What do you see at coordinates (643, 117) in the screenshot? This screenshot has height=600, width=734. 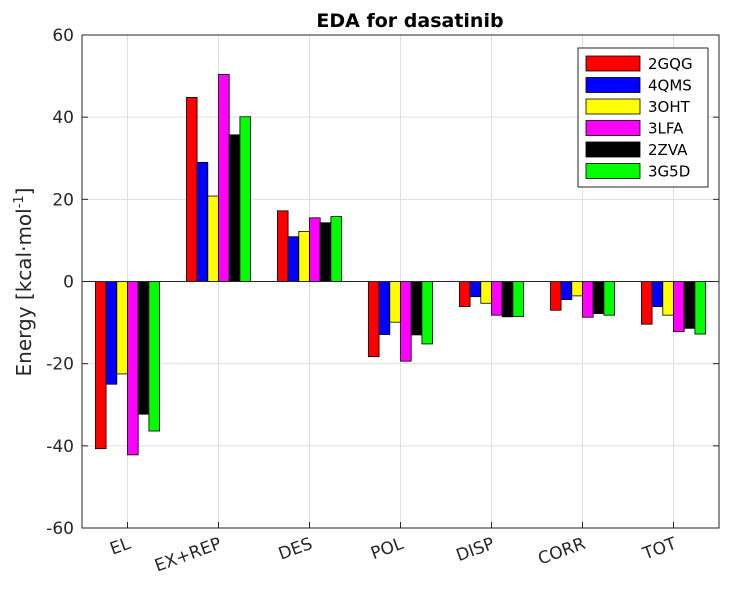 I see `legend: 2GQG 4QMS 3OHT 3LFA 2ZVA 3G5D` at bounding box center [643, 117].